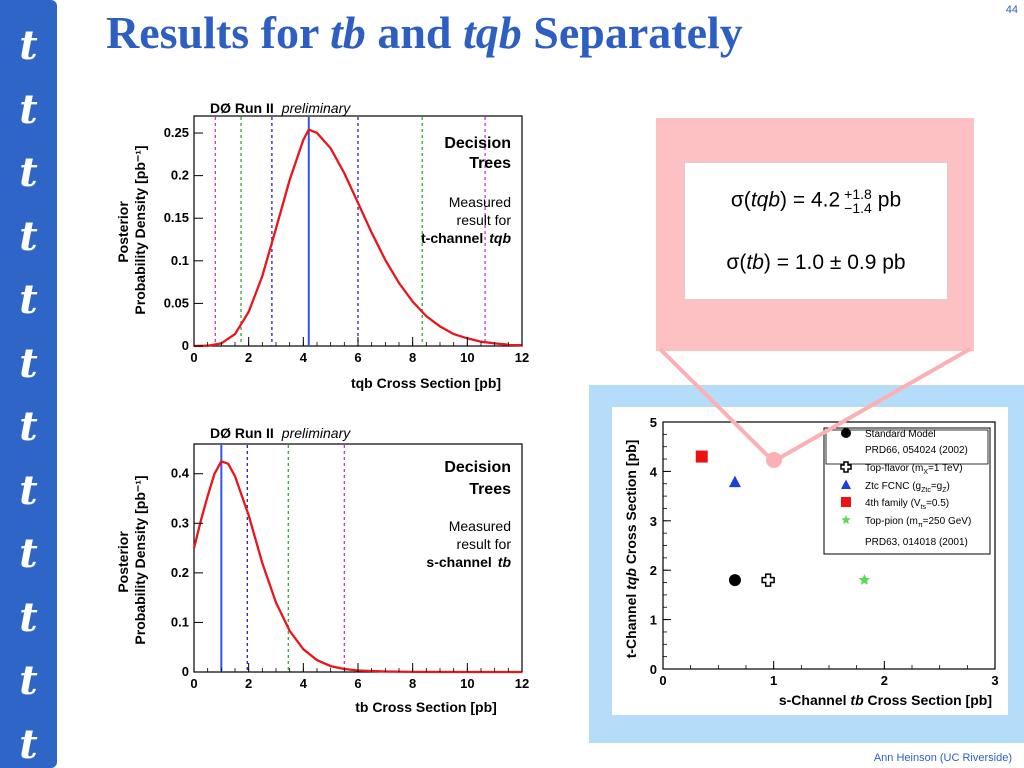 This screenshot has height=768, width=1024. I want to click on y-tick-label: 1, so click(653, 620).